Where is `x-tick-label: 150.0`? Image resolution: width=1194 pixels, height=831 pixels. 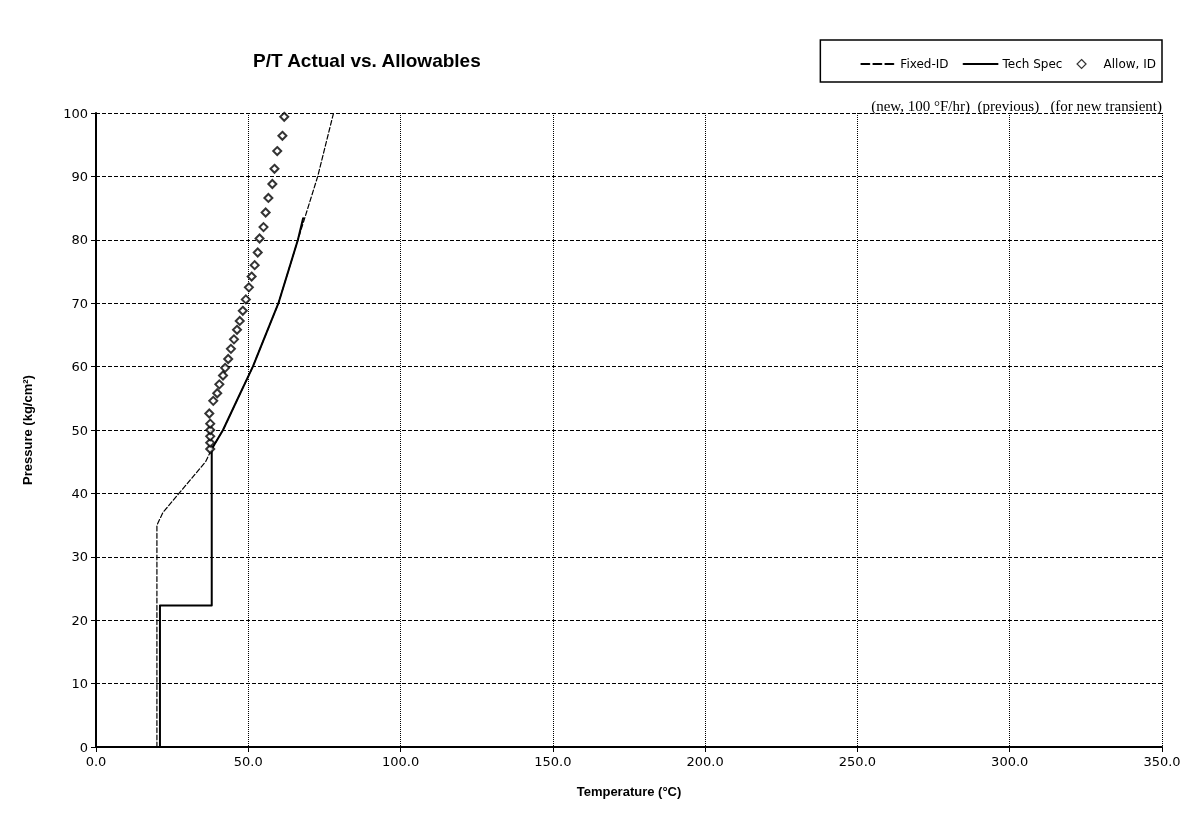
x-tick-label: 150.0 is located at coordinates (553, 761).